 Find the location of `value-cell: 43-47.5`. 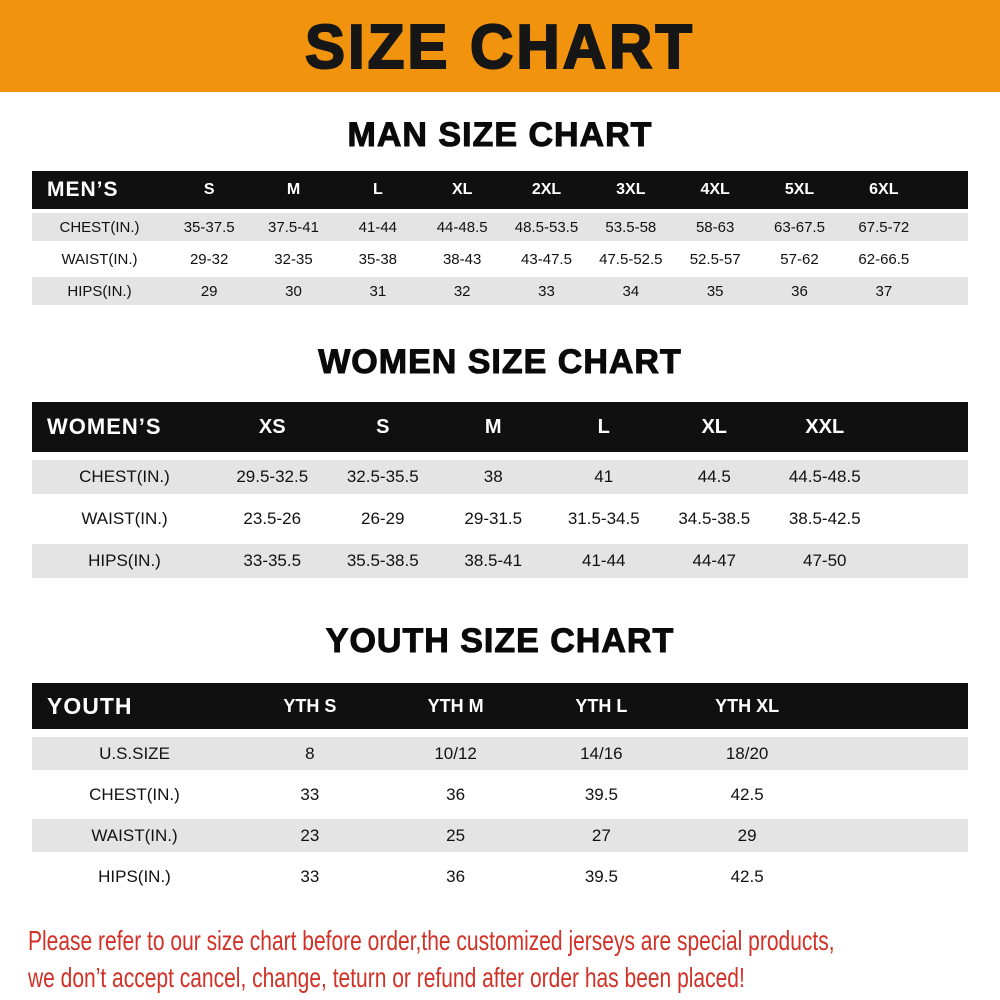

value-cell: 43-47.5 is located at coordinates (546, 259).